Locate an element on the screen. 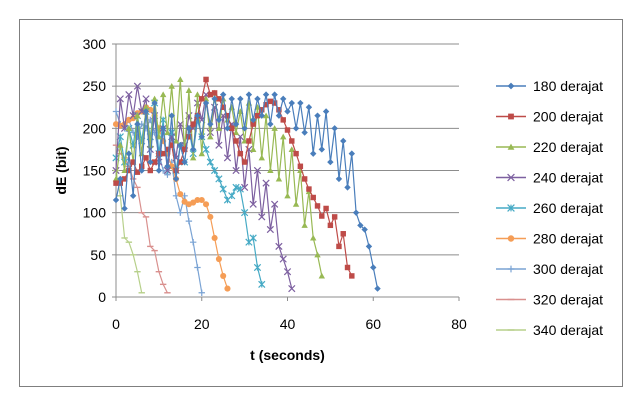 This screenshot has width=642, height=408. legend-item: 180 derajat is located at coordinates (549, 86).